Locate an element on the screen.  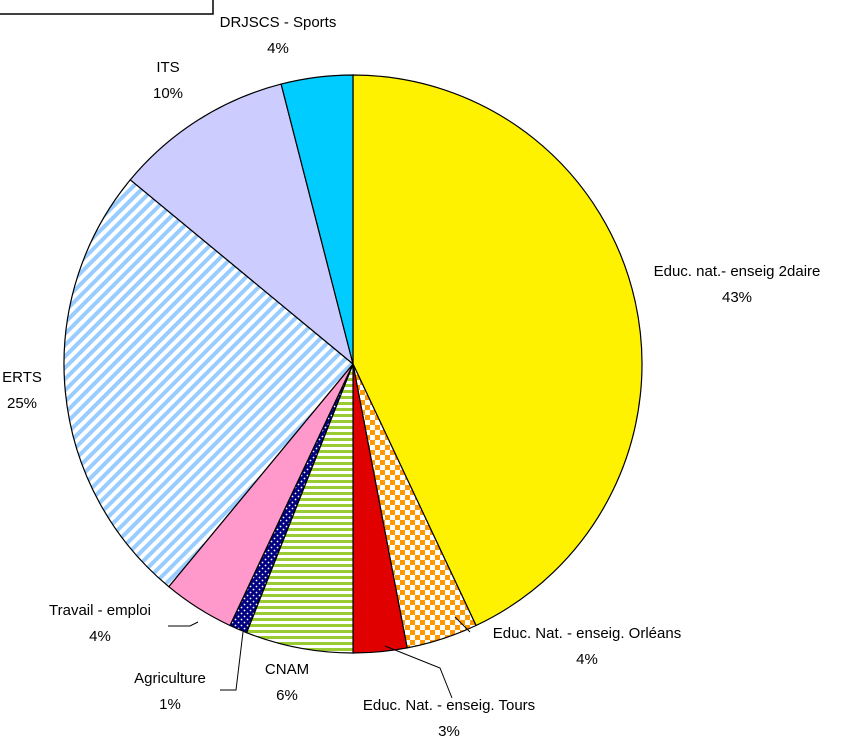
slice-value-label: 3% is located at coordinates (449, 730).